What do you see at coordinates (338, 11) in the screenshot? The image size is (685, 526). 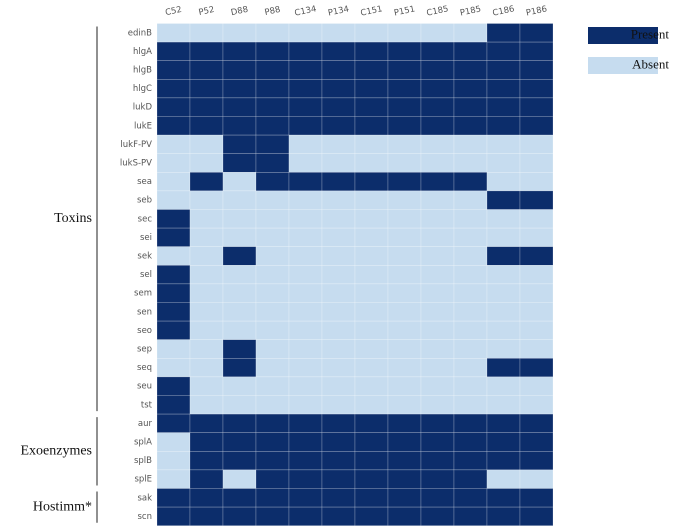 I see `x-tick-label: P134` at bounding box center [338, 11].